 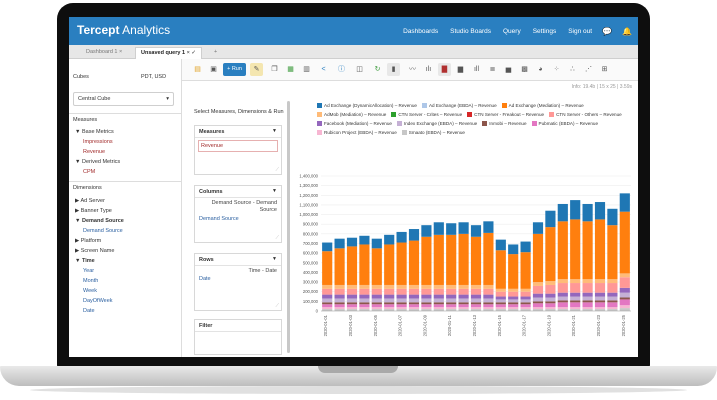 What do you see at coordinates (604, 69) in the screenshot?
I see `chart-type-tree-icon: ⊞` at bounding box center [604, 69].